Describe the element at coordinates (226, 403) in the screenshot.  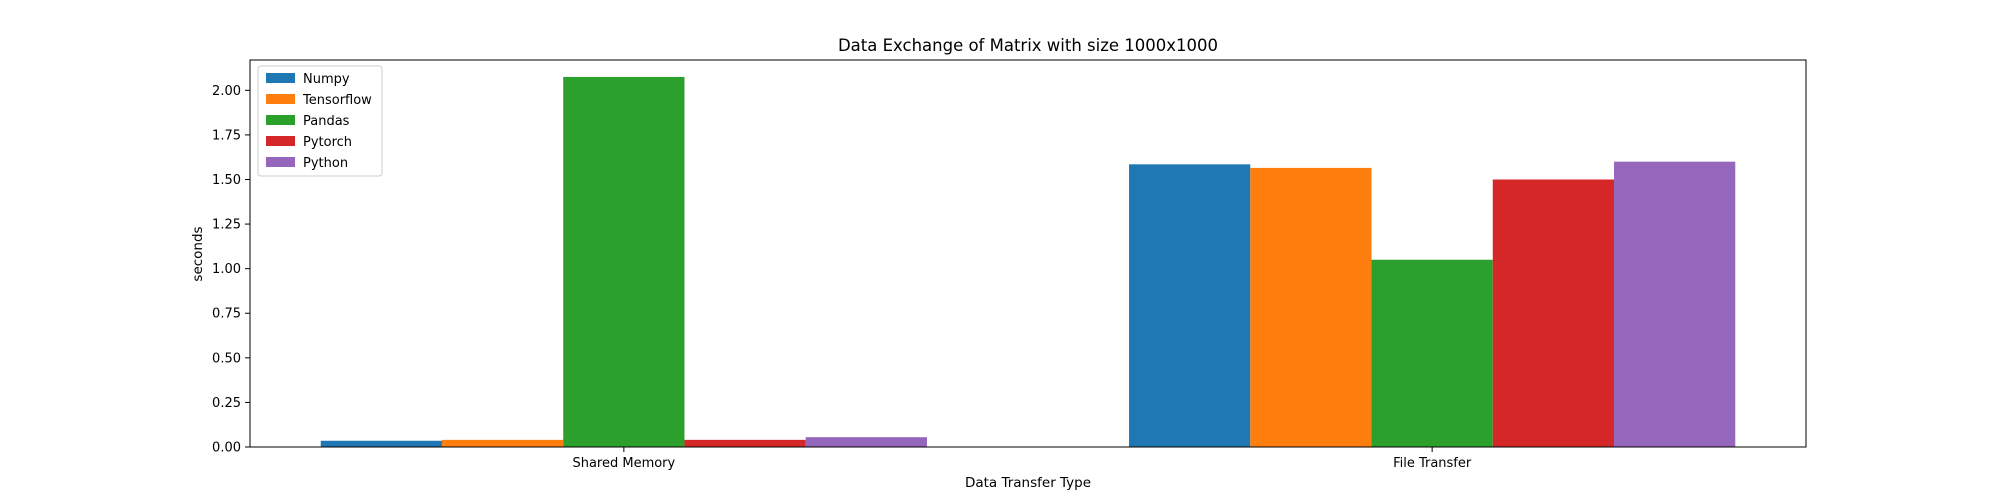
I see `y-tick-label: 0.25` at that location.